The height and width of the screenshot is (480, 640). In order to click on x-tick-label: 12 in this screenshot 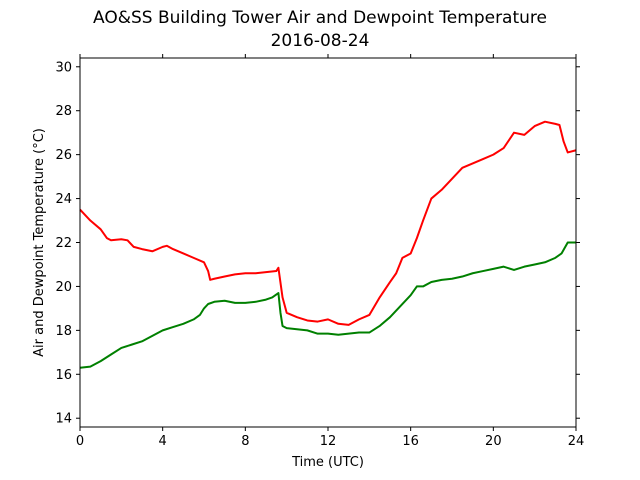, I will do `click(328, 441)`.